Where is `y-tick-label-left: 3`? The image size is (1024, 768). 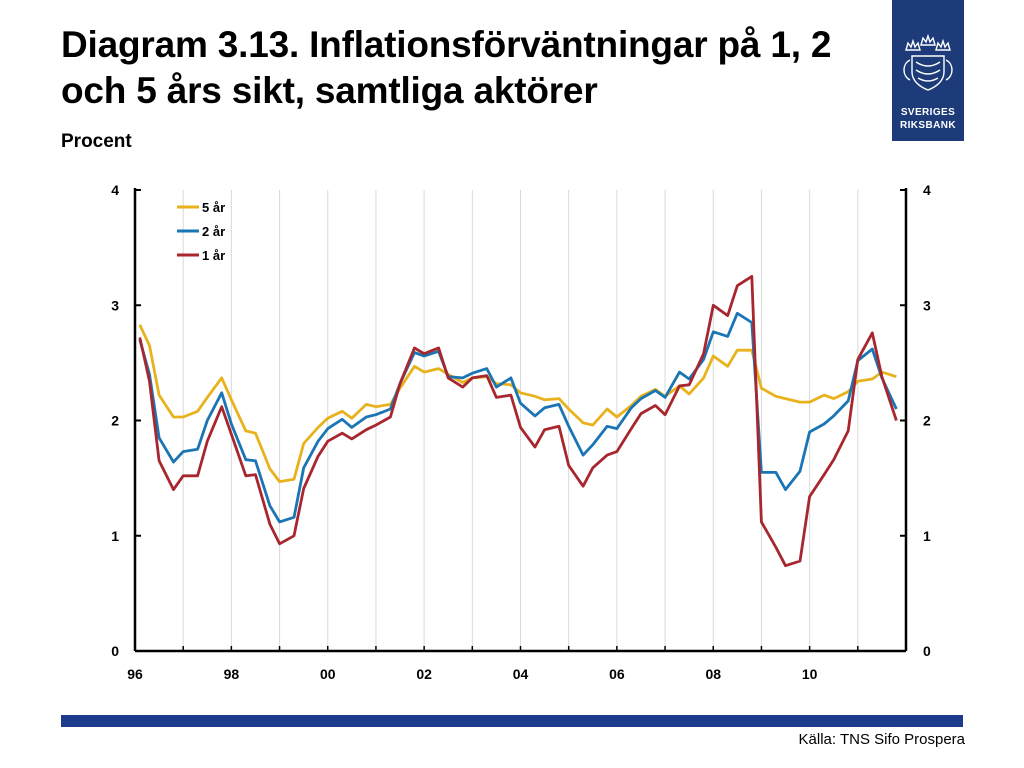 y-tick-label-left: 3 is located at coordinates (115, 305).